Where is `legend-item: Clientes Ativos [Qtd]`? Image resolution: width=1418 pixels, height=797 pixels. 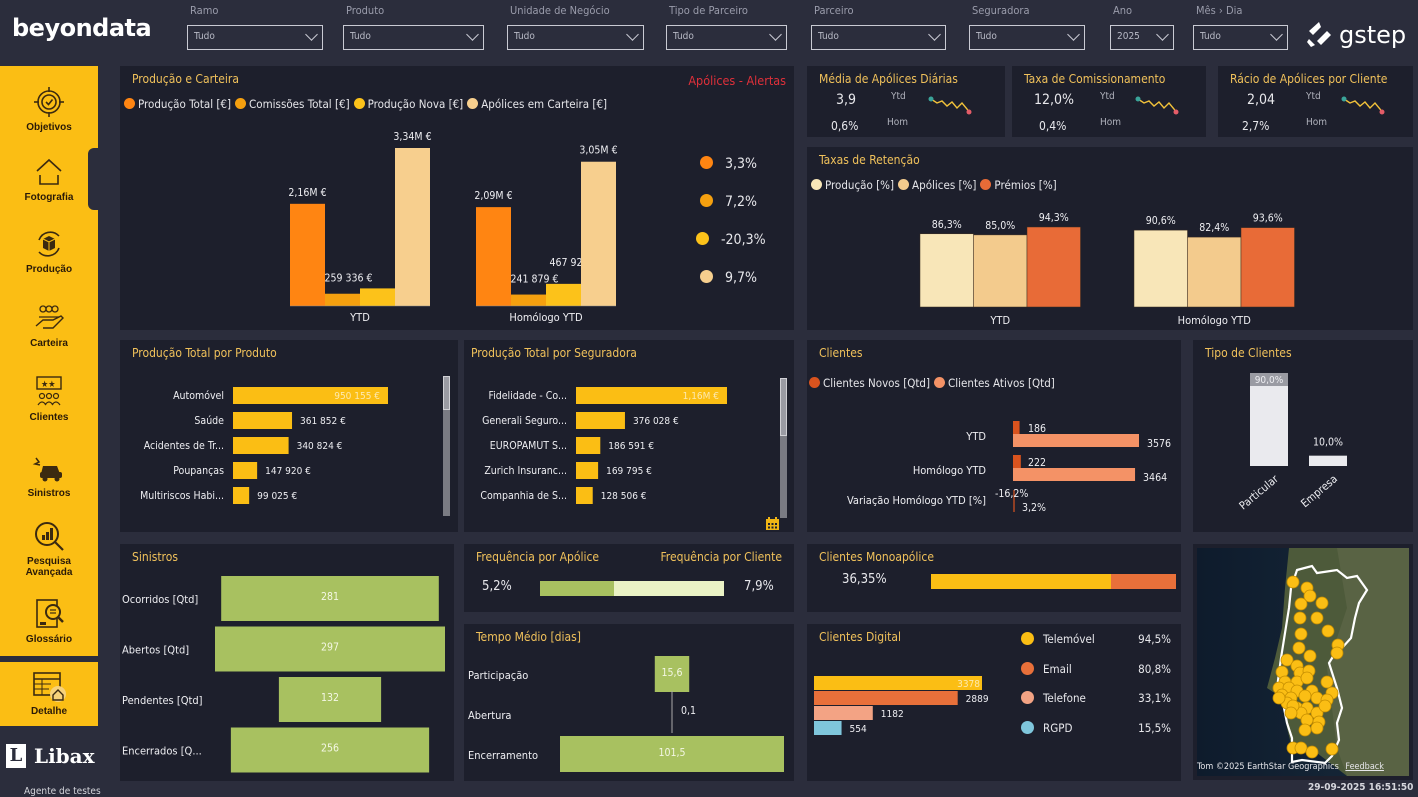 legend-item: Clientes Ativos [Qtd] is located at coordinates (994, 383).